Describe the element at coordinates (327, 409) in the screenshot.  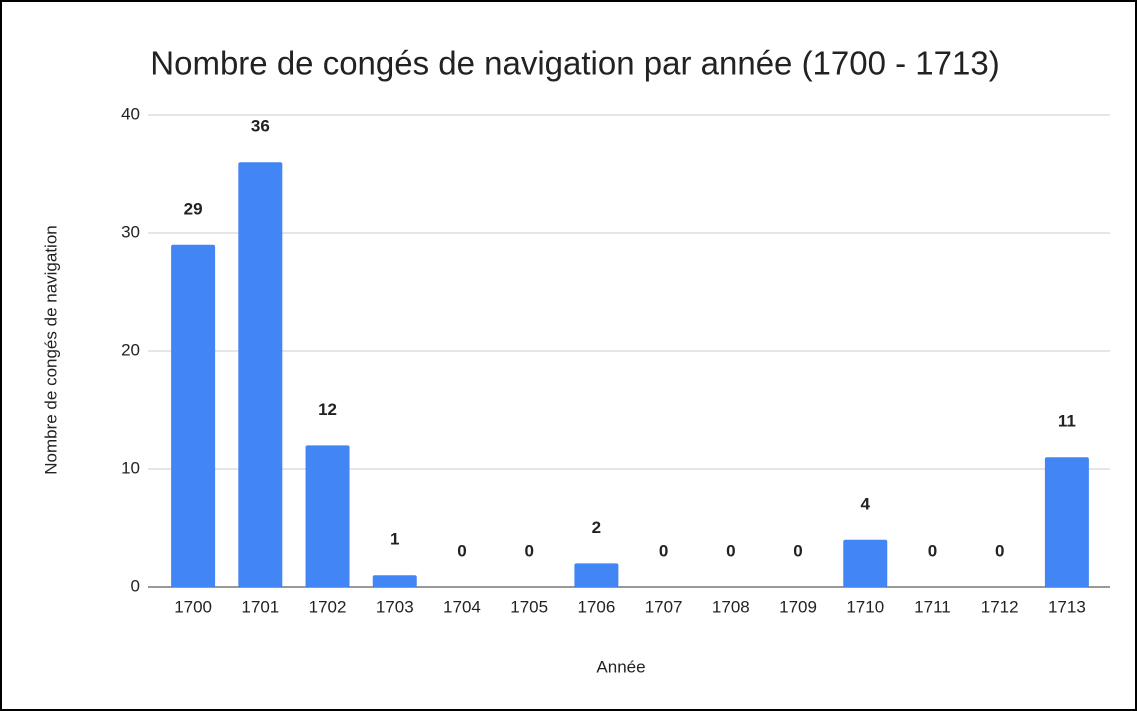
I see `data-label: 12` at that location.